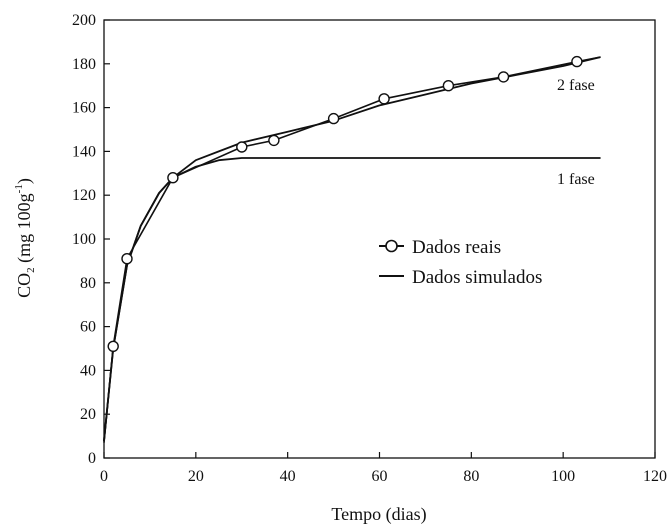 This screenshot has width=671, height=526. Describe the element at coordinates (477, 277) in the screenshot. I see `legend-label-dados-simulados: Dados simulados` at that location.